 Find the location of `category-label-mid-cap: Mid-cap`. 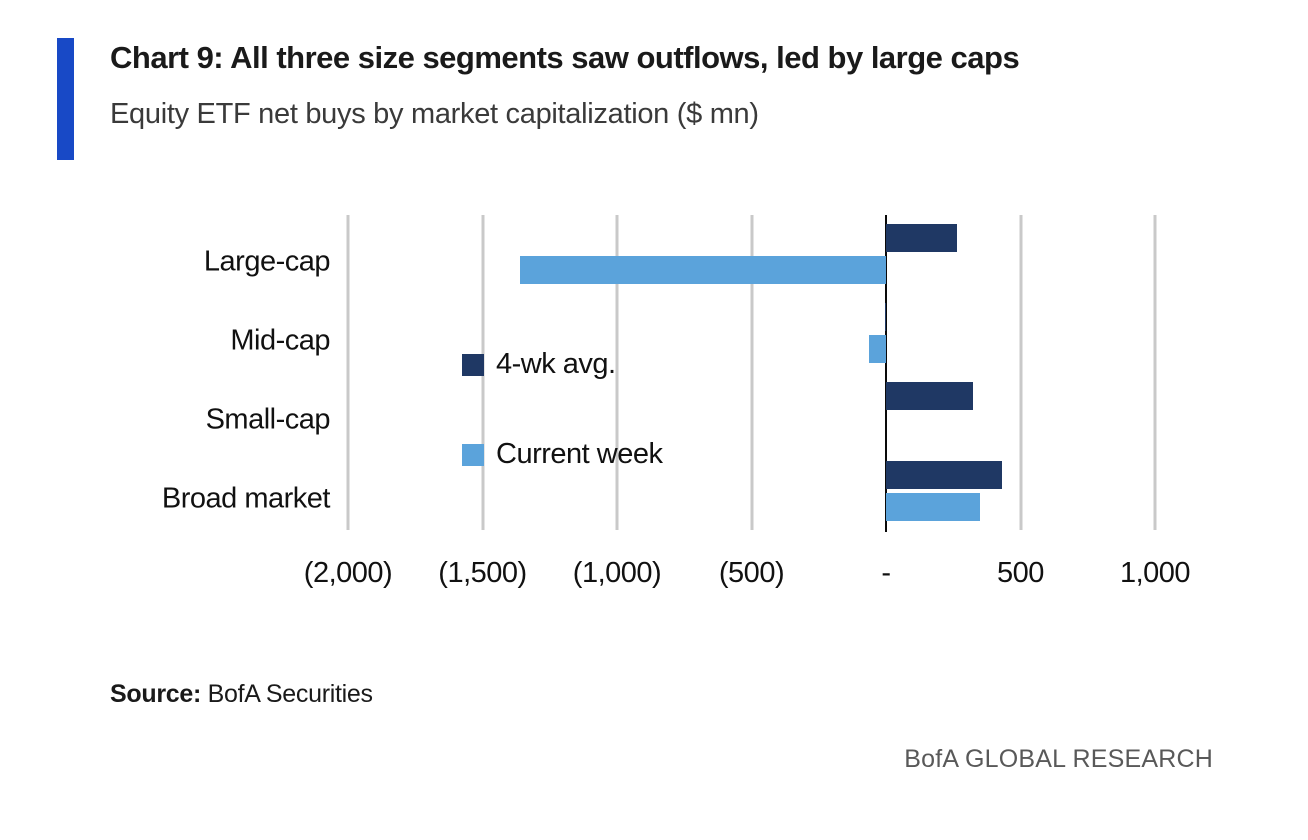

category-label-mid-cap: Mid-cap is located at coordinates (280, 340).